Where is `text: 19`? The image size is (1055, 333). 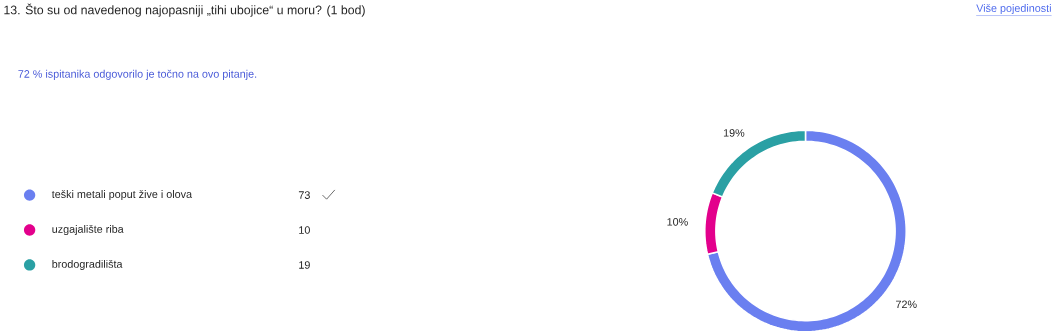
text: 19 is located at coordinates (304, 265).